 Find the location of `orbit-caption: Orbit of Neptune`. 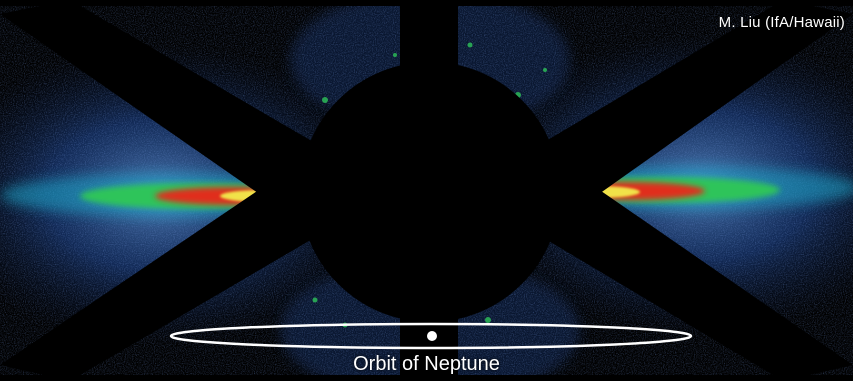

orbit-caption: Orbit of Neptune is located at coordinates (426, 364).